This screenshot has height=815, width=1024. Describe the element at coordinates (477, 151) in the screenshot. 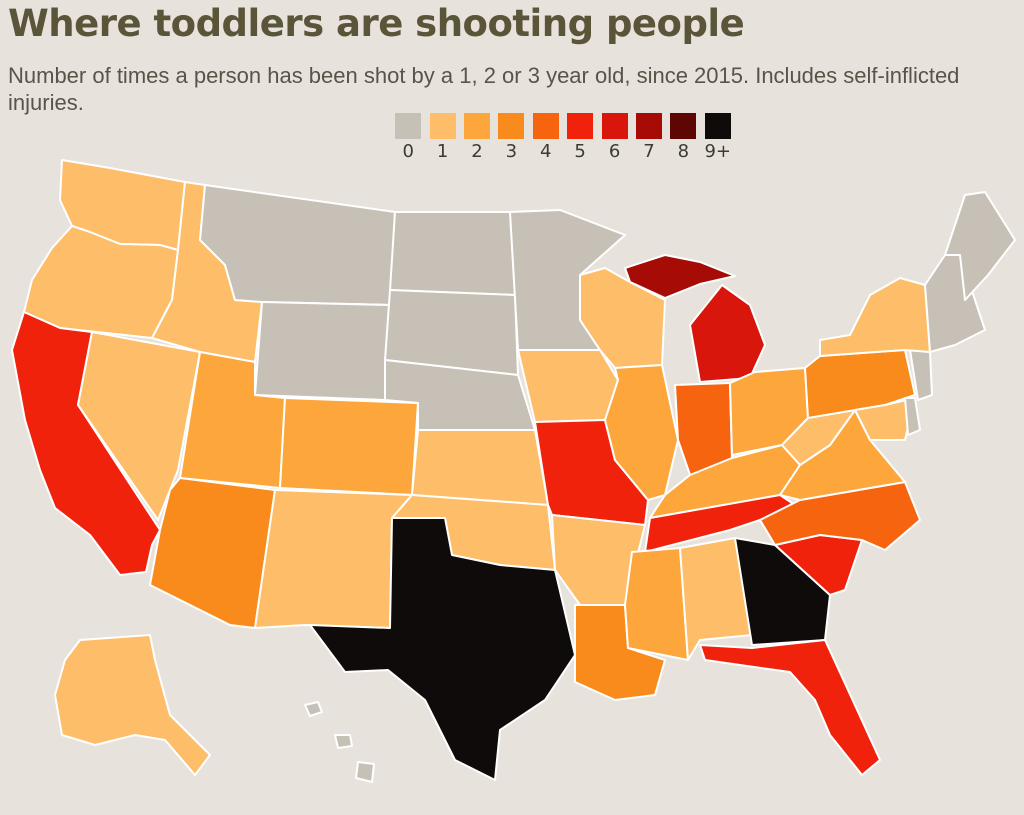

I see `legend-label: 2` at that location.